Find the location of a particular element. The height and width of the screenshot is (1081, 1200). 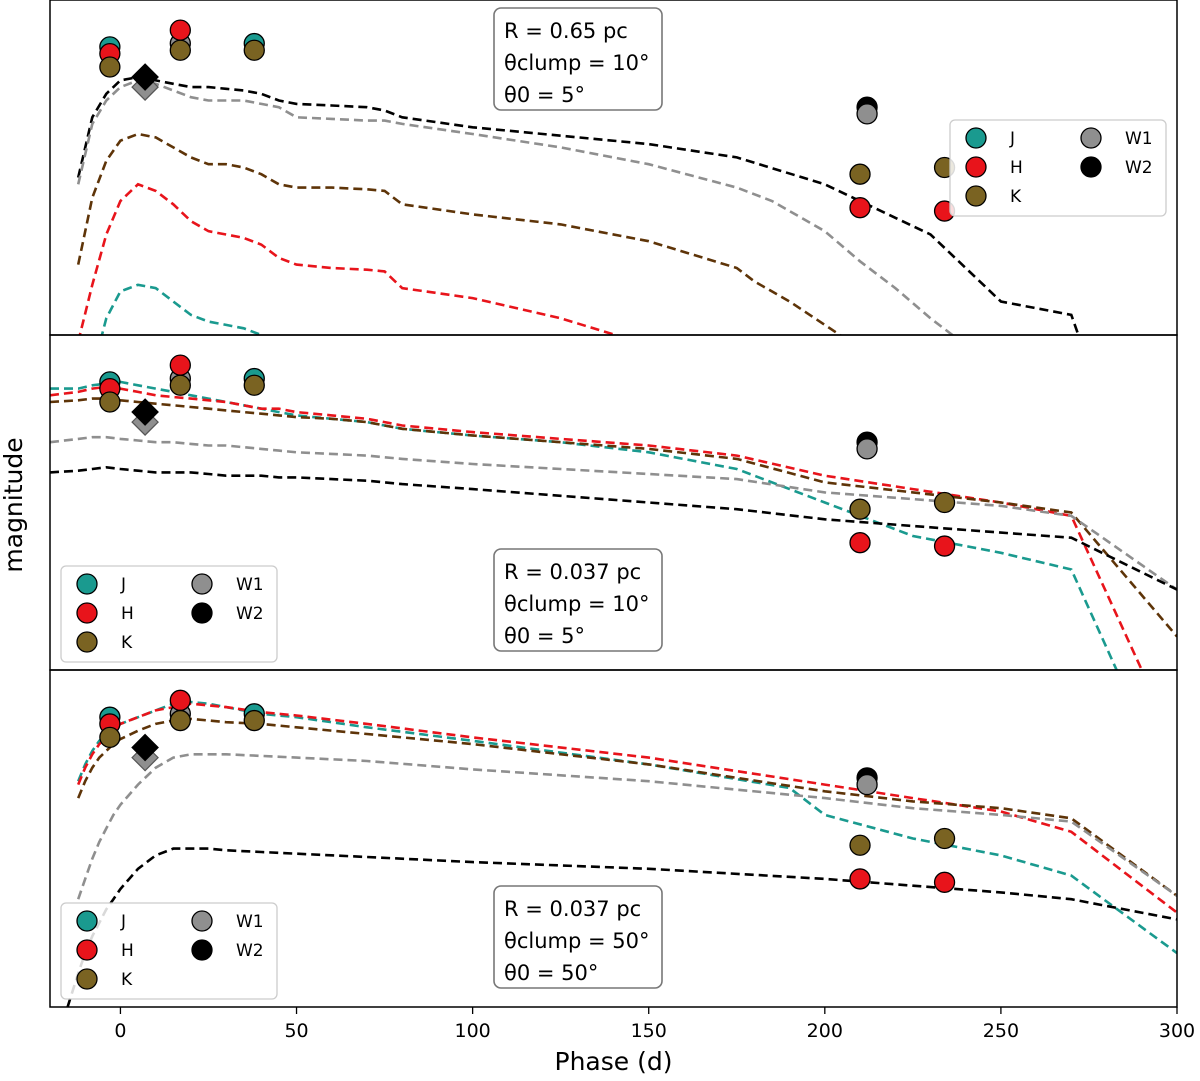

annotation-line: θclump = 50° is located at coordinates (577, 941).